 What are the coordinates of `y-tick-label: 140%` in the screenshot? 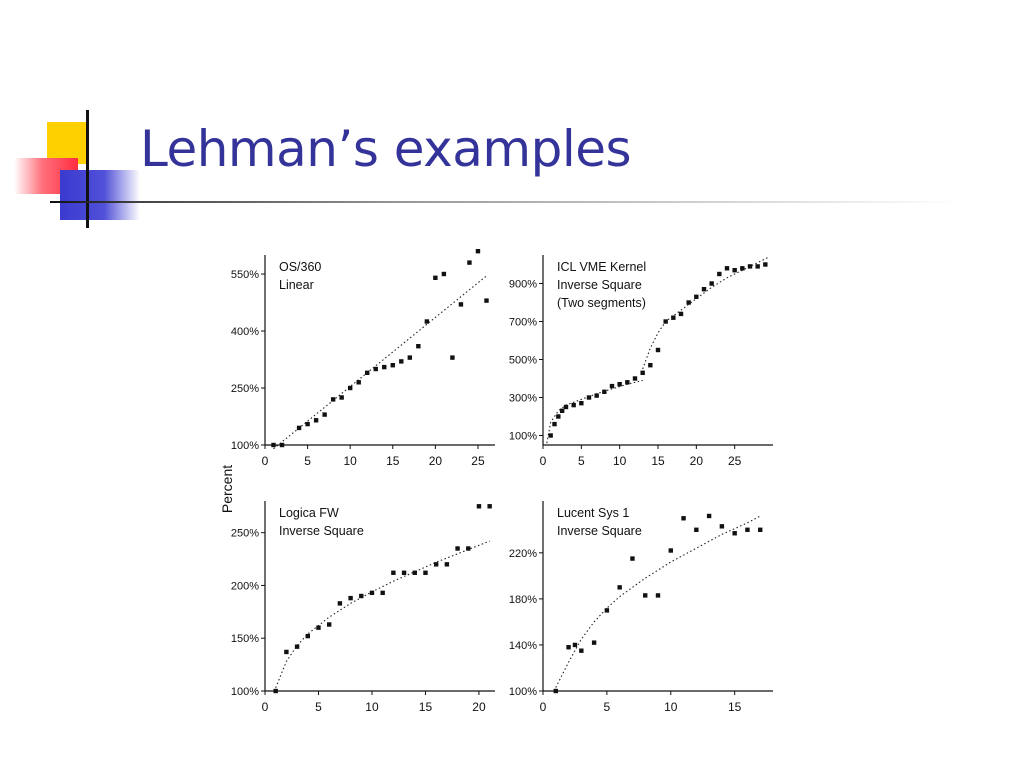 It's located at (523, 646).